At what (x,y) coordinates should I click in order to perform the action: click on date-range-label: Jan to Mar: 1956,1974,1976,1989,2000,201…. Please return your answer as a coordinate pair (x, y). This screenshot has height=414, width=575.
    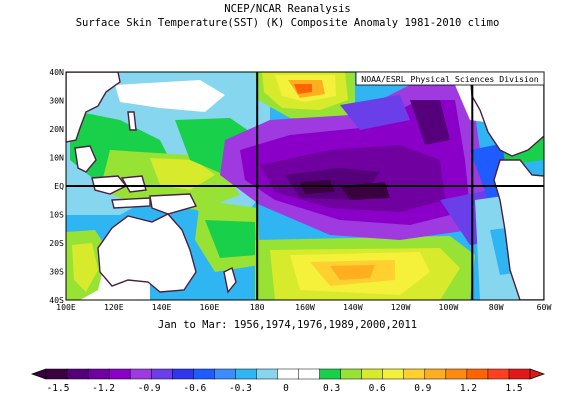
    Looking at the image, I should click on (287, 325).